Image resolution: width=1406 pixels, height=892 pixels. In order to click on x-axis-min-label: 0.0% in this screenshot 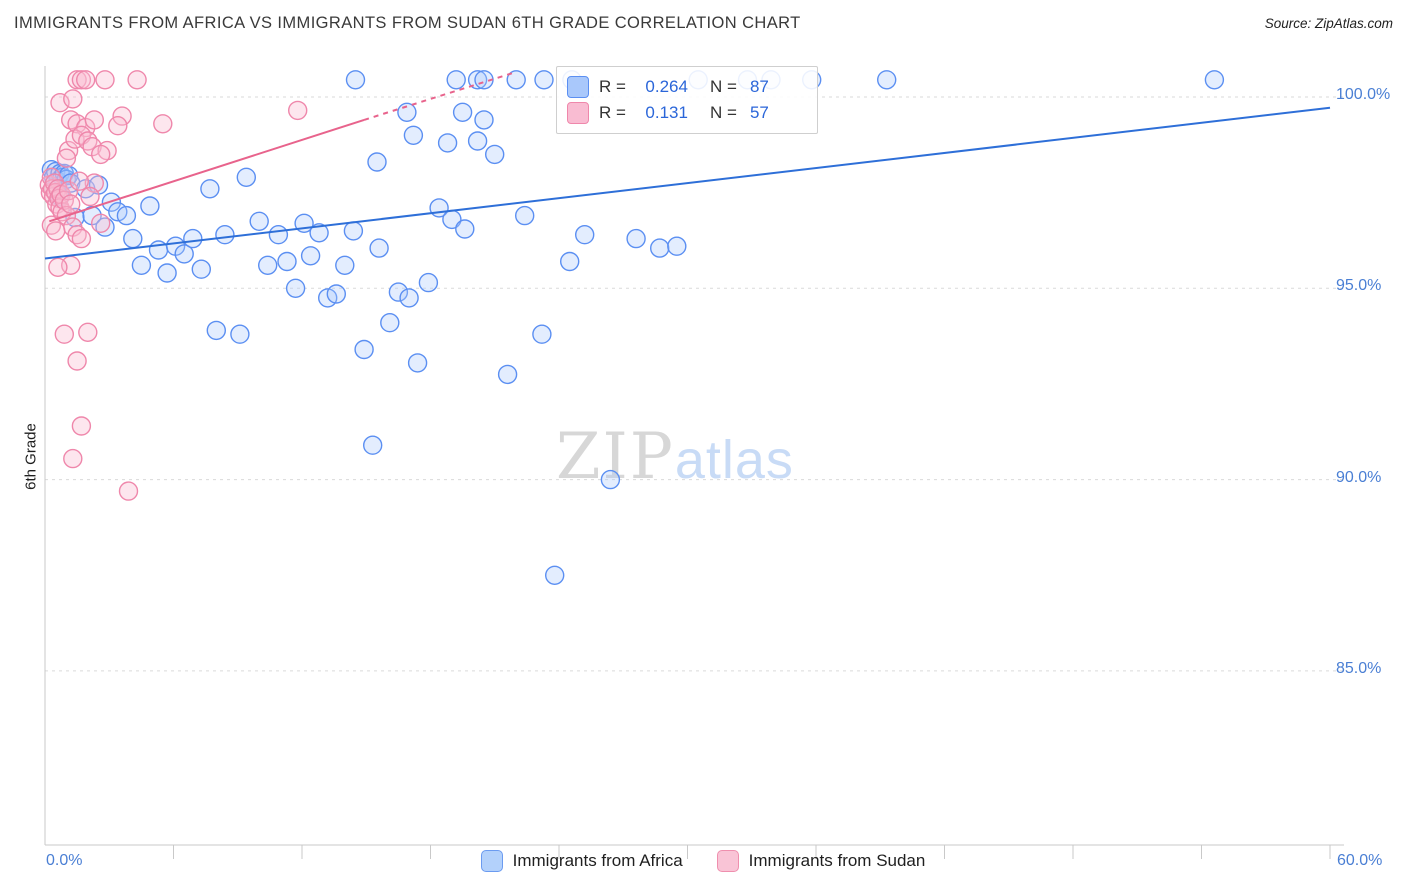, I will do `click(64, 860)`.